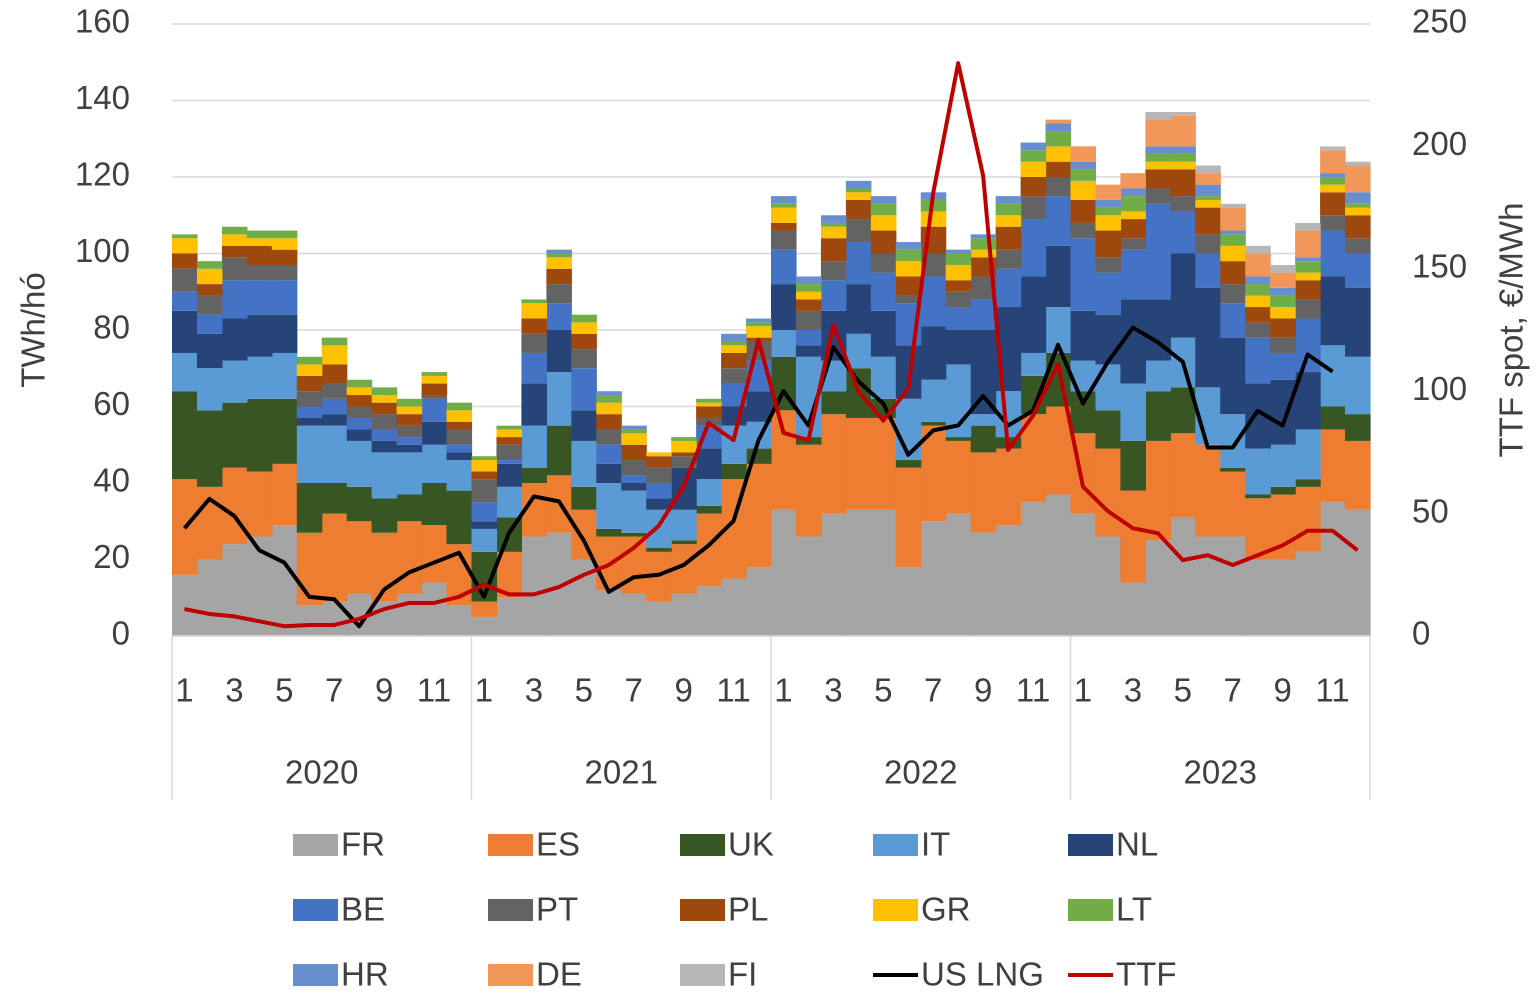  I want to click on legend-label: GR, so click(946, 909).